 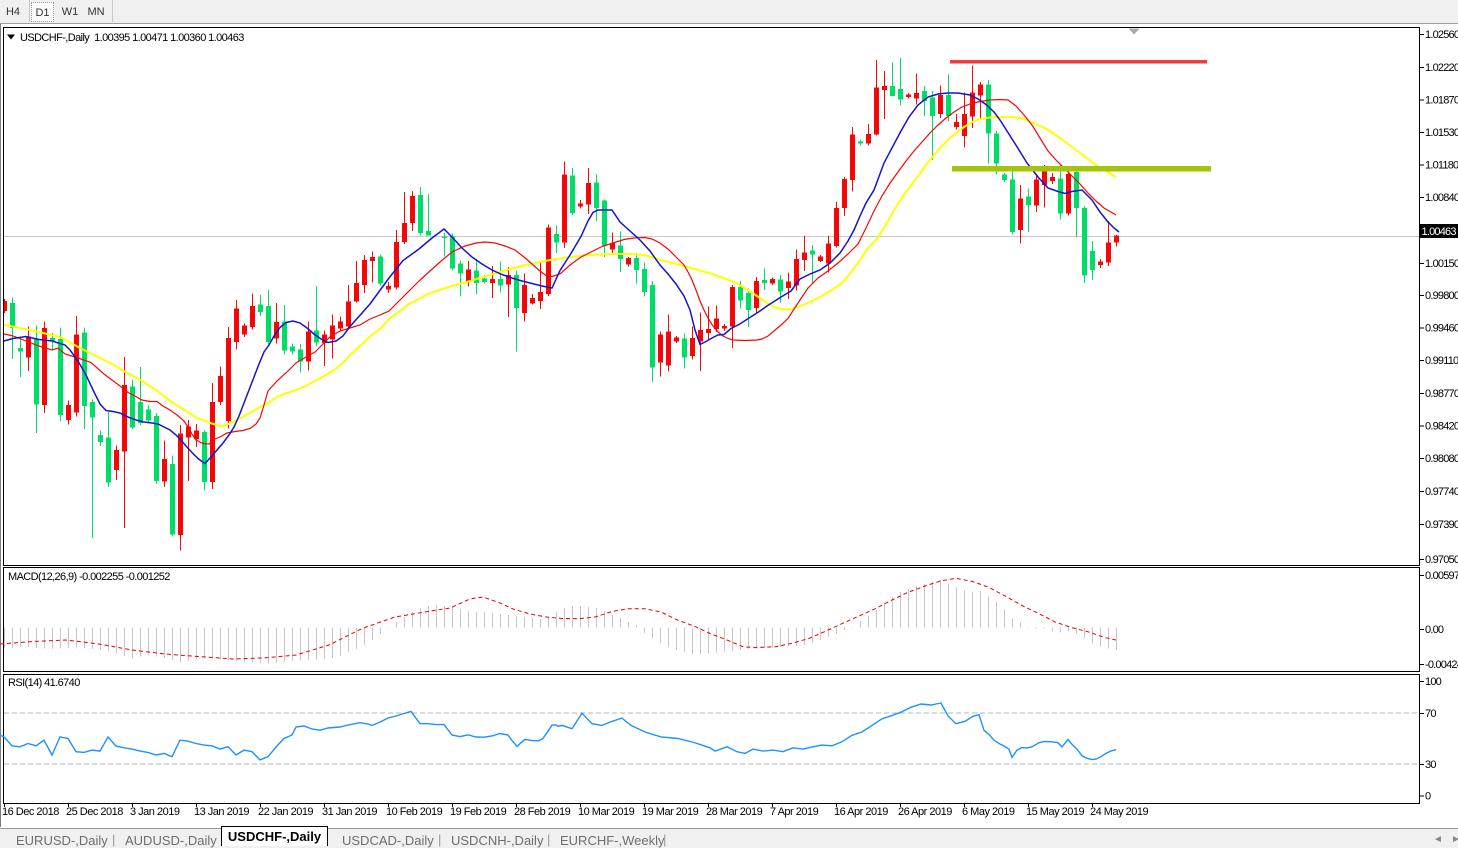 I want to click on svg-text: RSI(14) 41.6740, so click(x=44, y=683).